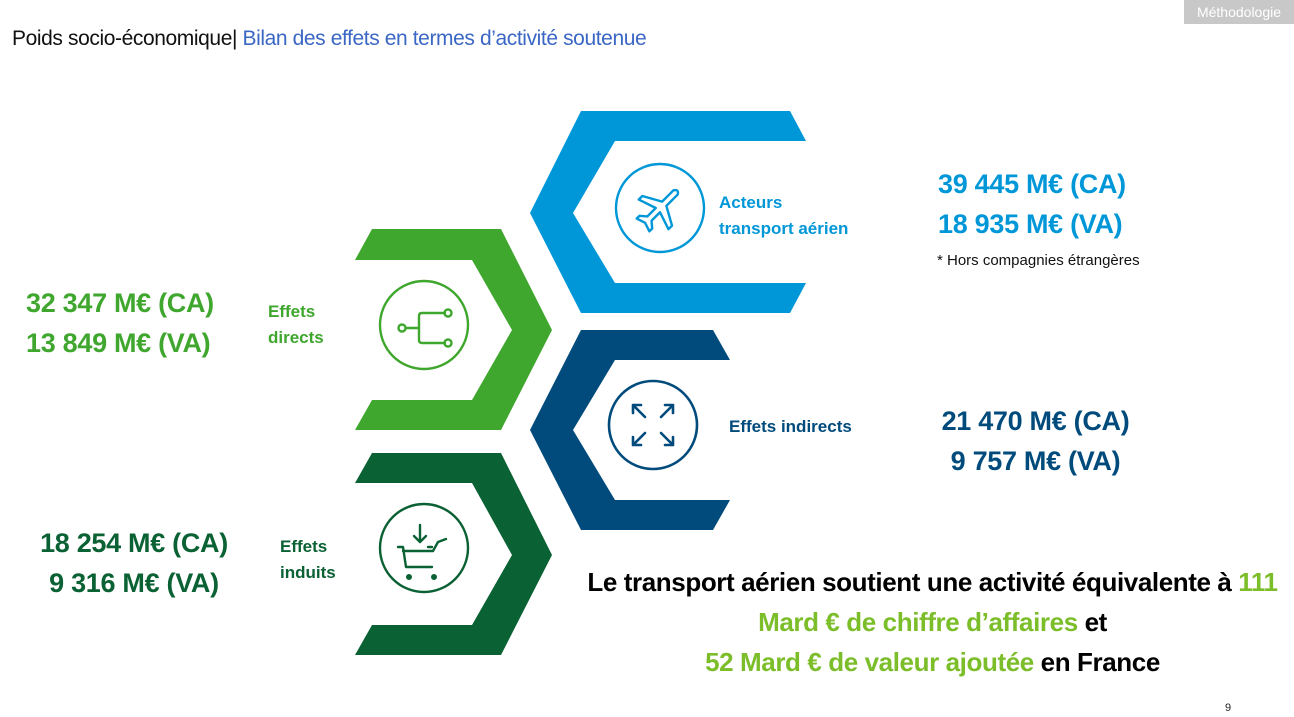 Image resolution: width=1294 pixels, height=717 pixels. What do you see at coordinates (784, 228) in the screenshot?
I see `acteurs-label-line2: transport aérien` at bounding box center [784, 228].